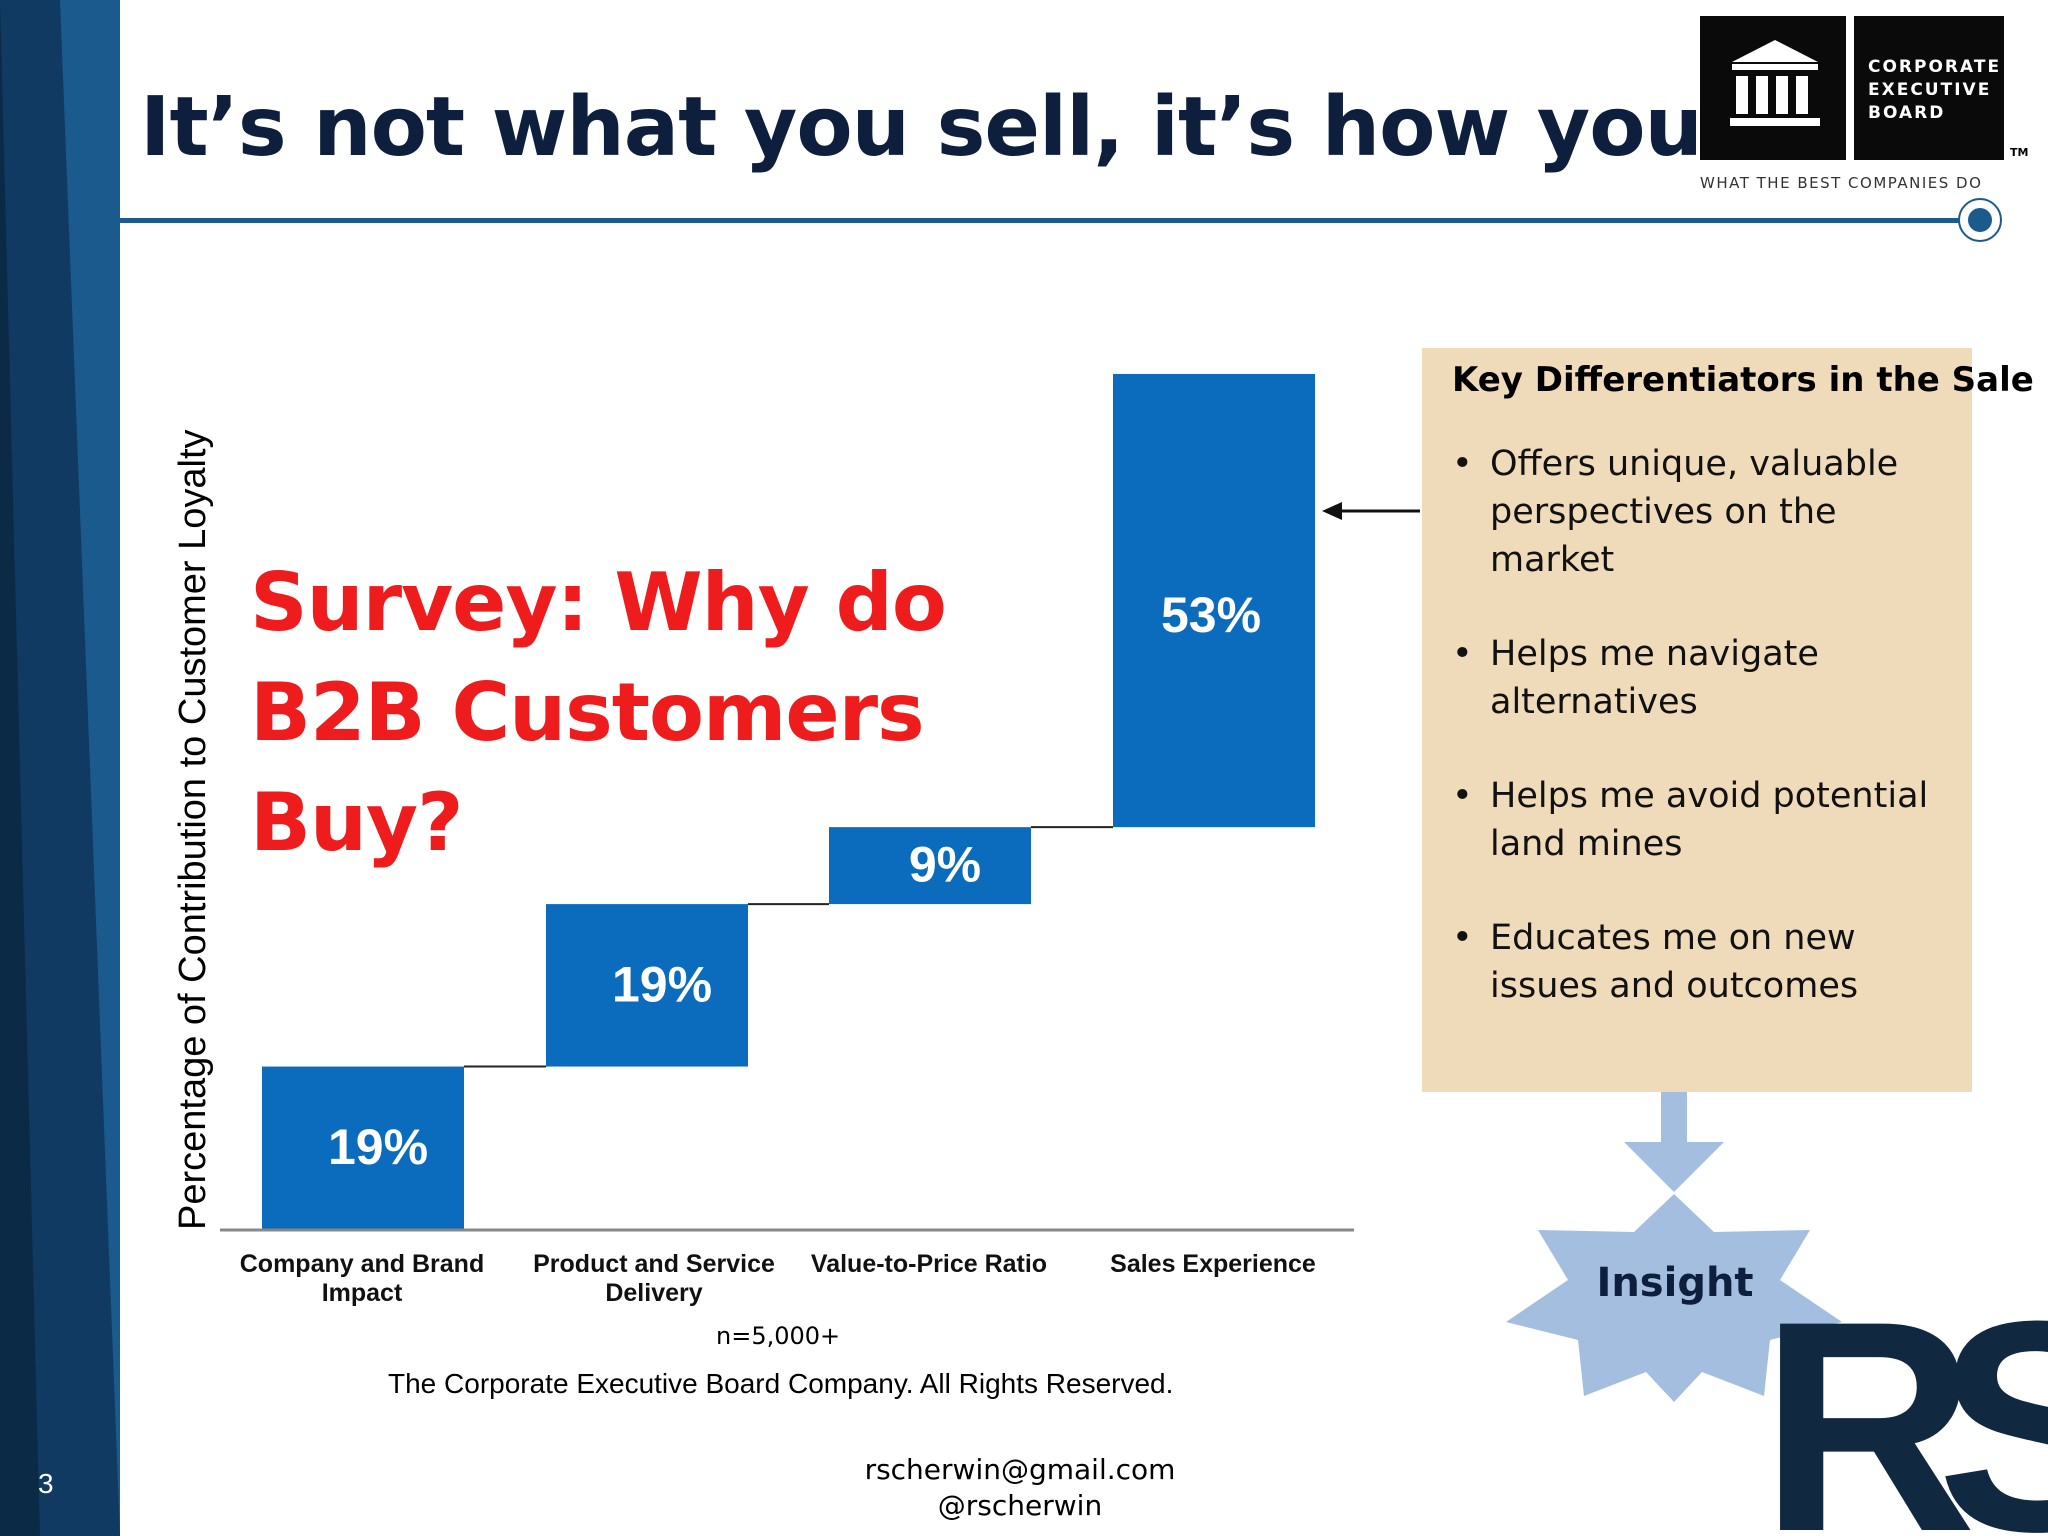 The height and width of the screenshot is (1536, 2048). I want to click on ceb-logo-divider, so click(1850, 88).